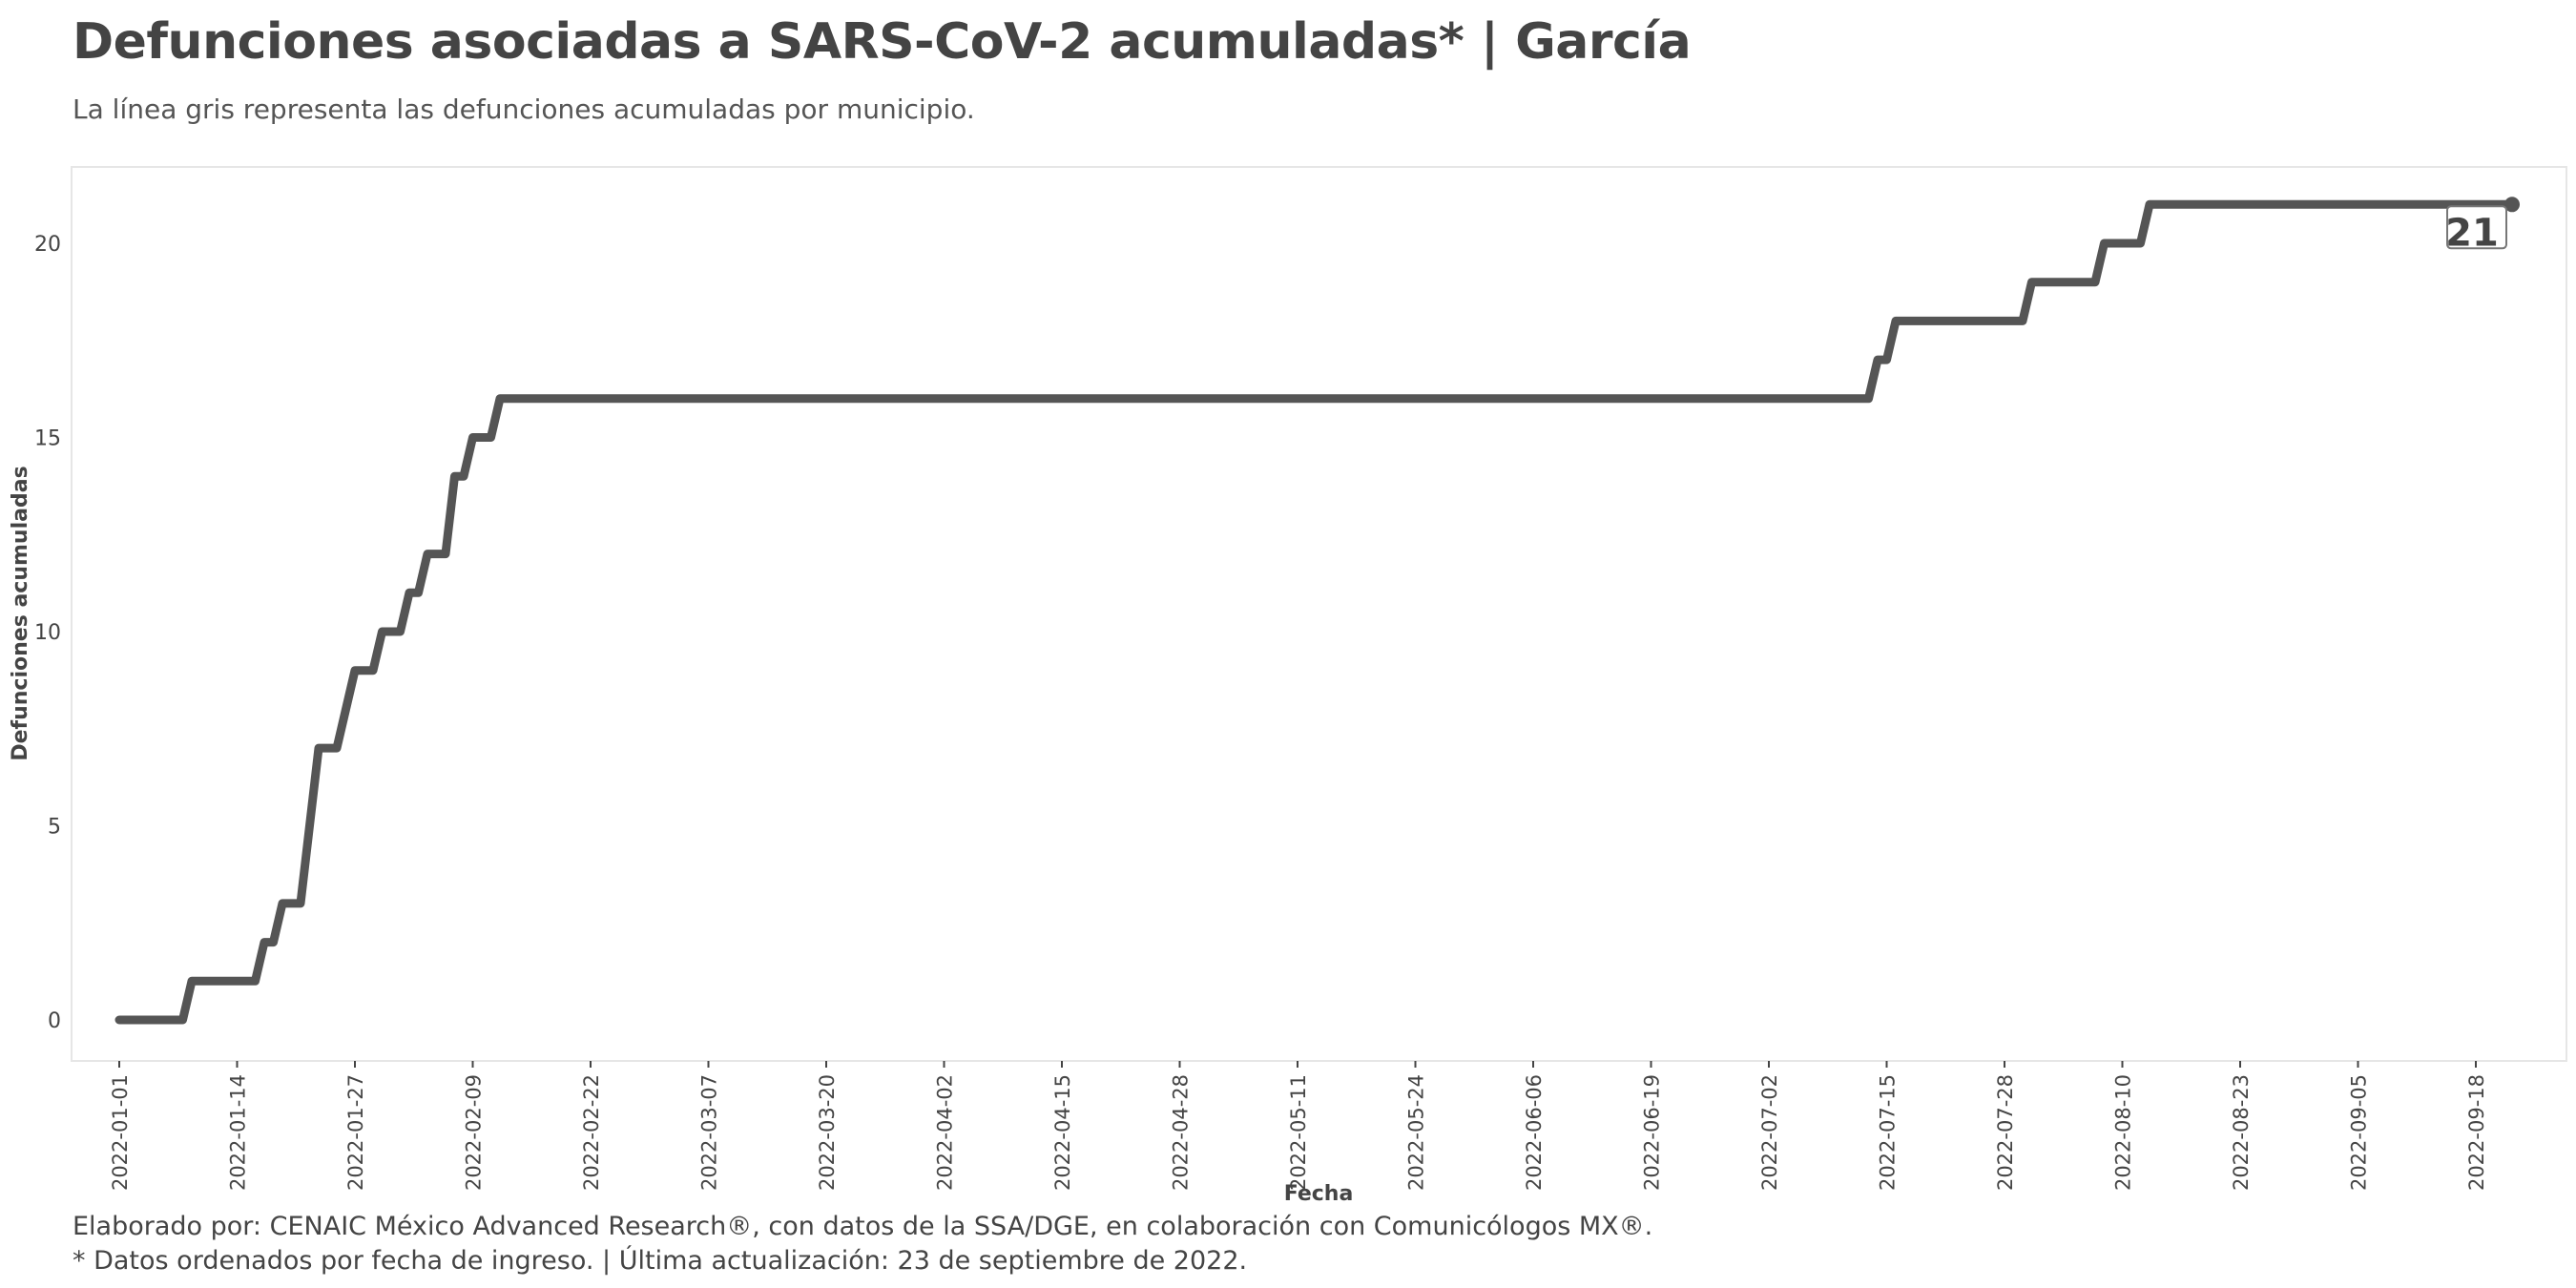 The image size is (2576, 1288). Describe the element at coordinates (238, 1132) in the screenshot. I see `x-tick-label: 2022-01-14` at that location.